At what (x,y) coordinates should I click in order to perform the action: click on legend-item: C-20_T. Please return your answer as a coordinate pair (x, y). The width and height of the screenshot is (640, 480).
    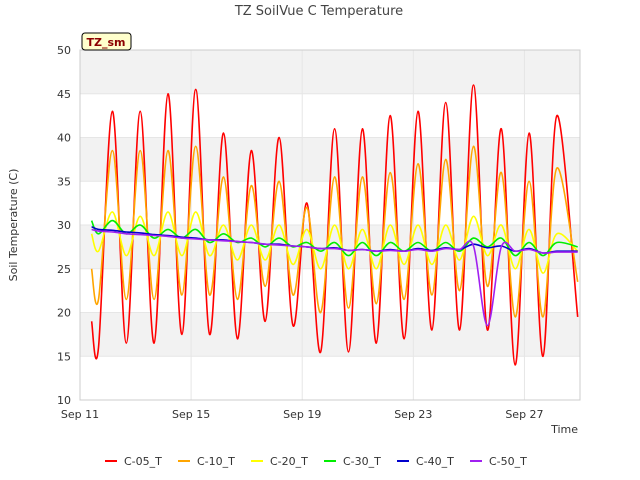
    Looking at the image, I should click on (279, 461).